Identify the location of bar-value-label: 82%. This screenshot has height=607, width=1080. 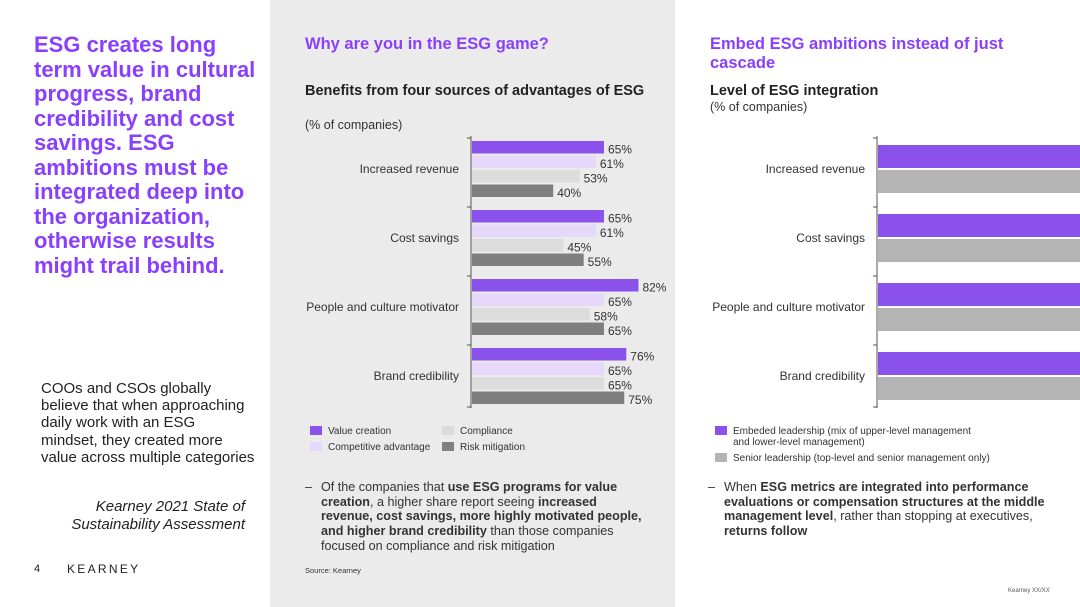
(654, 288).